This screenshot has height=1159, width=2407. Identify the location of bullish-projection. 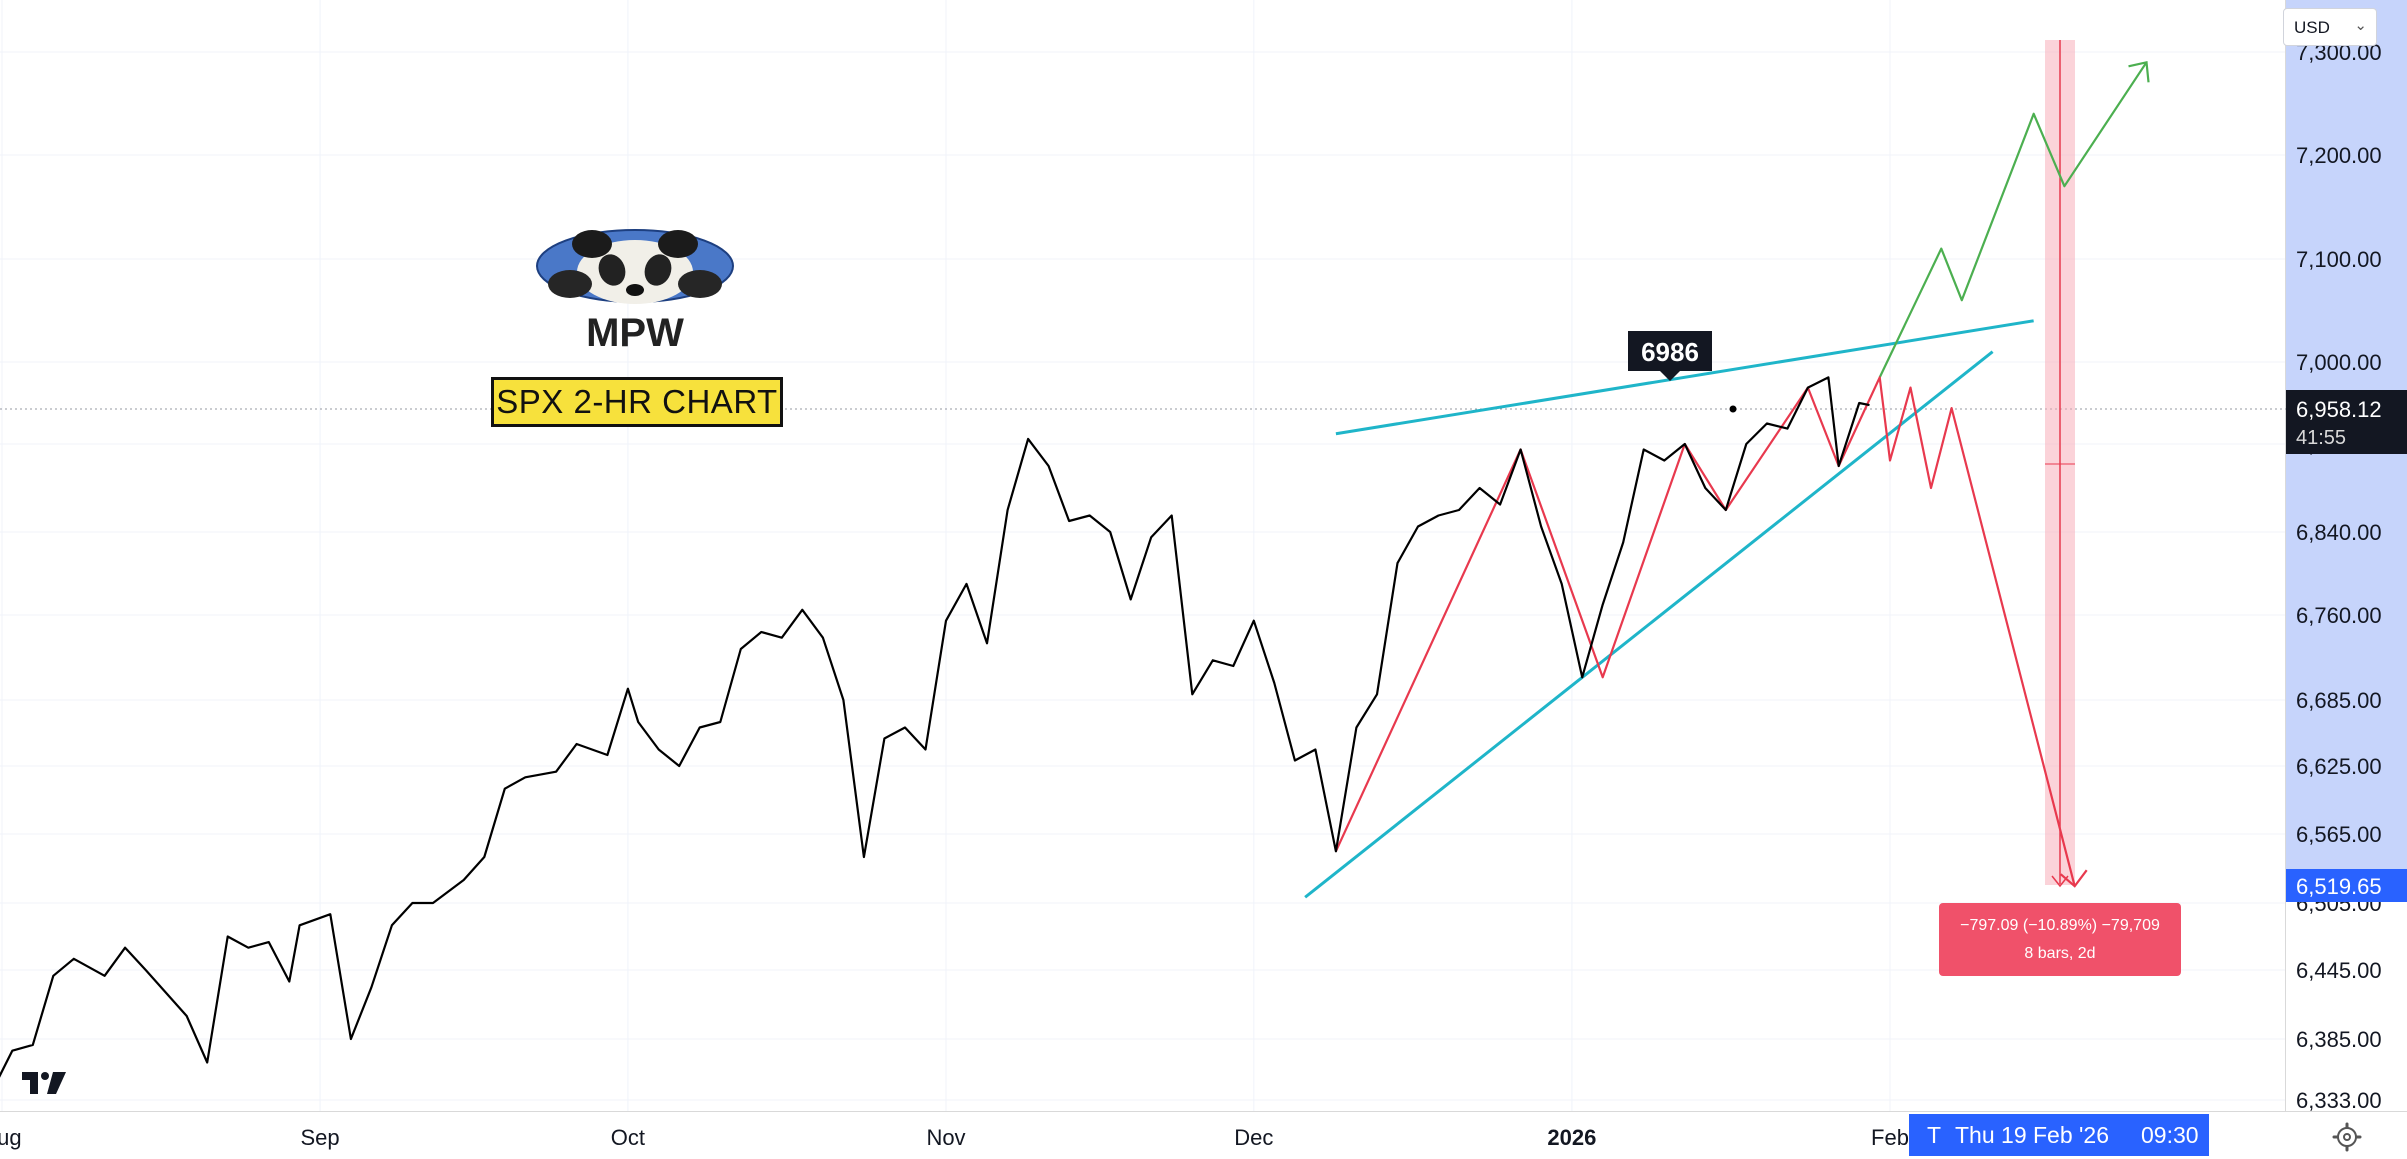
(2014, 219).